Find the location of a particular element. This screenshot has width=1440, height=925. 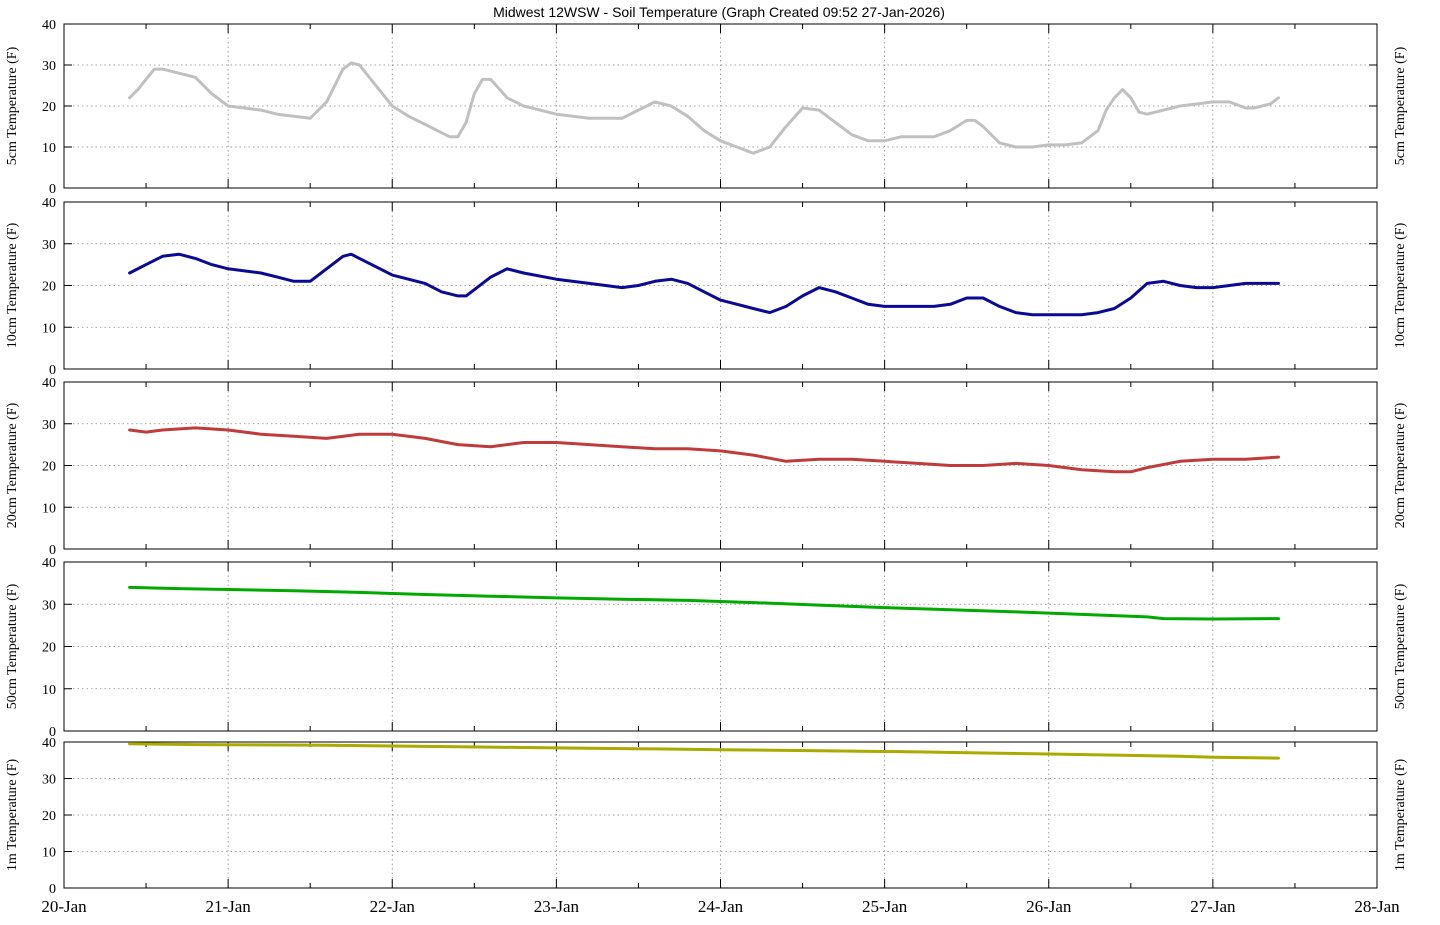

series-line-1m is located at coordinates (704, 751).